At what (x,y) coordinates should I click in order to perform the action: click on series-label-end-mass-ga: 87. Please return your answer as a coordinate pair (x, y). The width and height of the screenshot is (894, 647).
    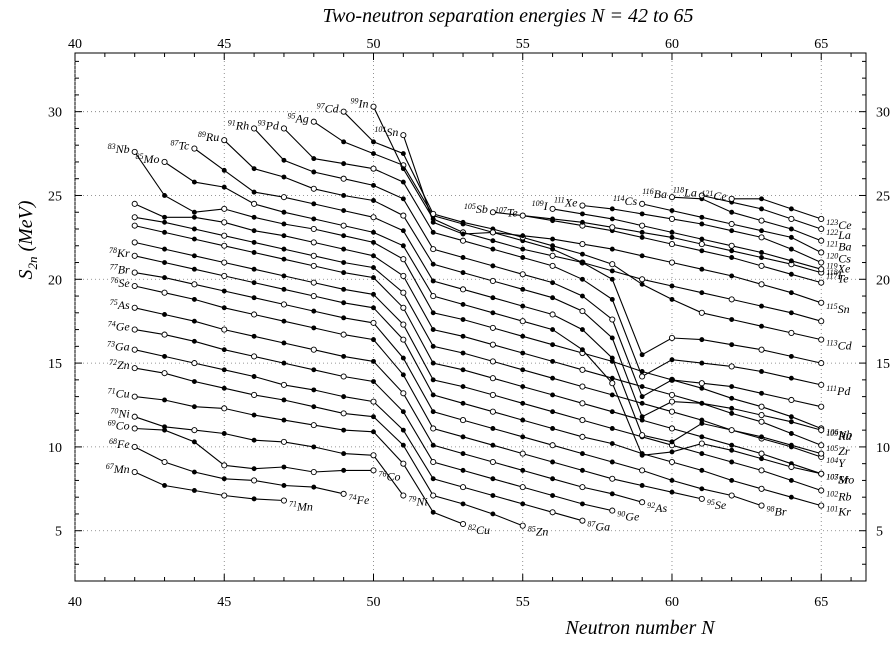
    Looking at the image, I should click on (591, 524).